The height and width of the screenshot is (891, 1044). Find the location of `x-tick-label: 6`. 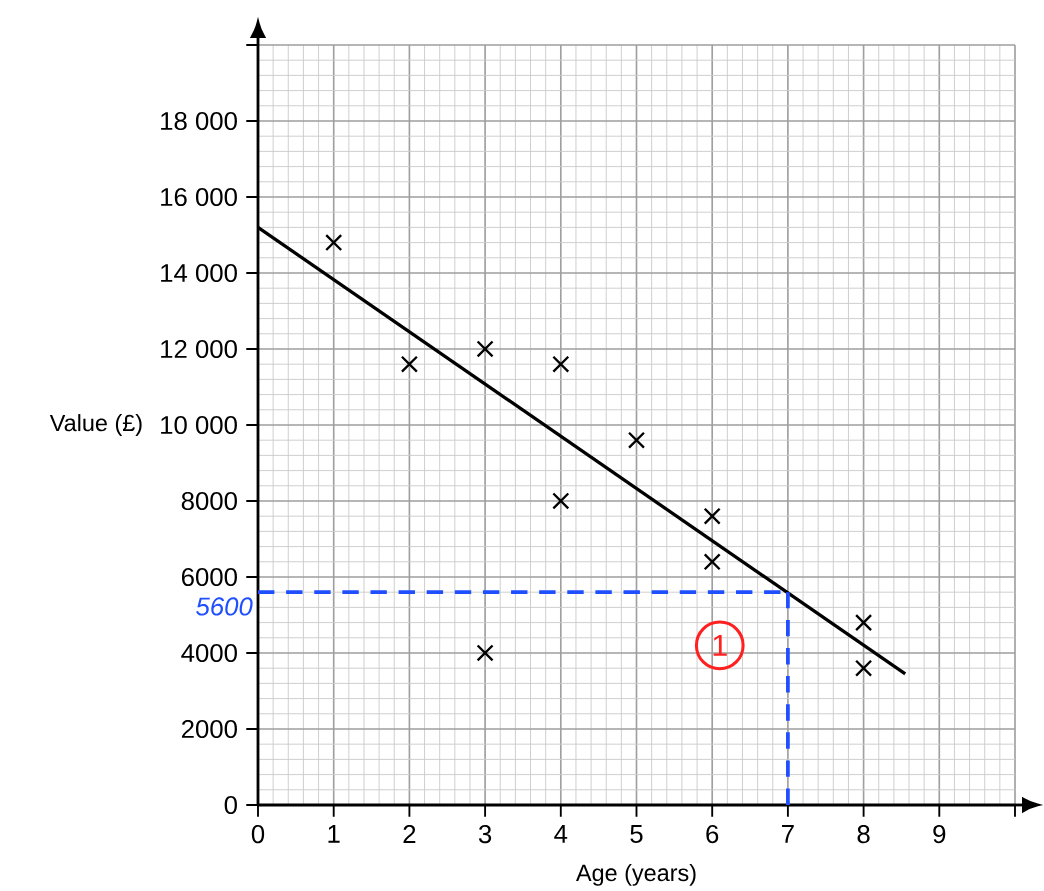

x-tick-label: 6 is located at coordinates (712, 834).